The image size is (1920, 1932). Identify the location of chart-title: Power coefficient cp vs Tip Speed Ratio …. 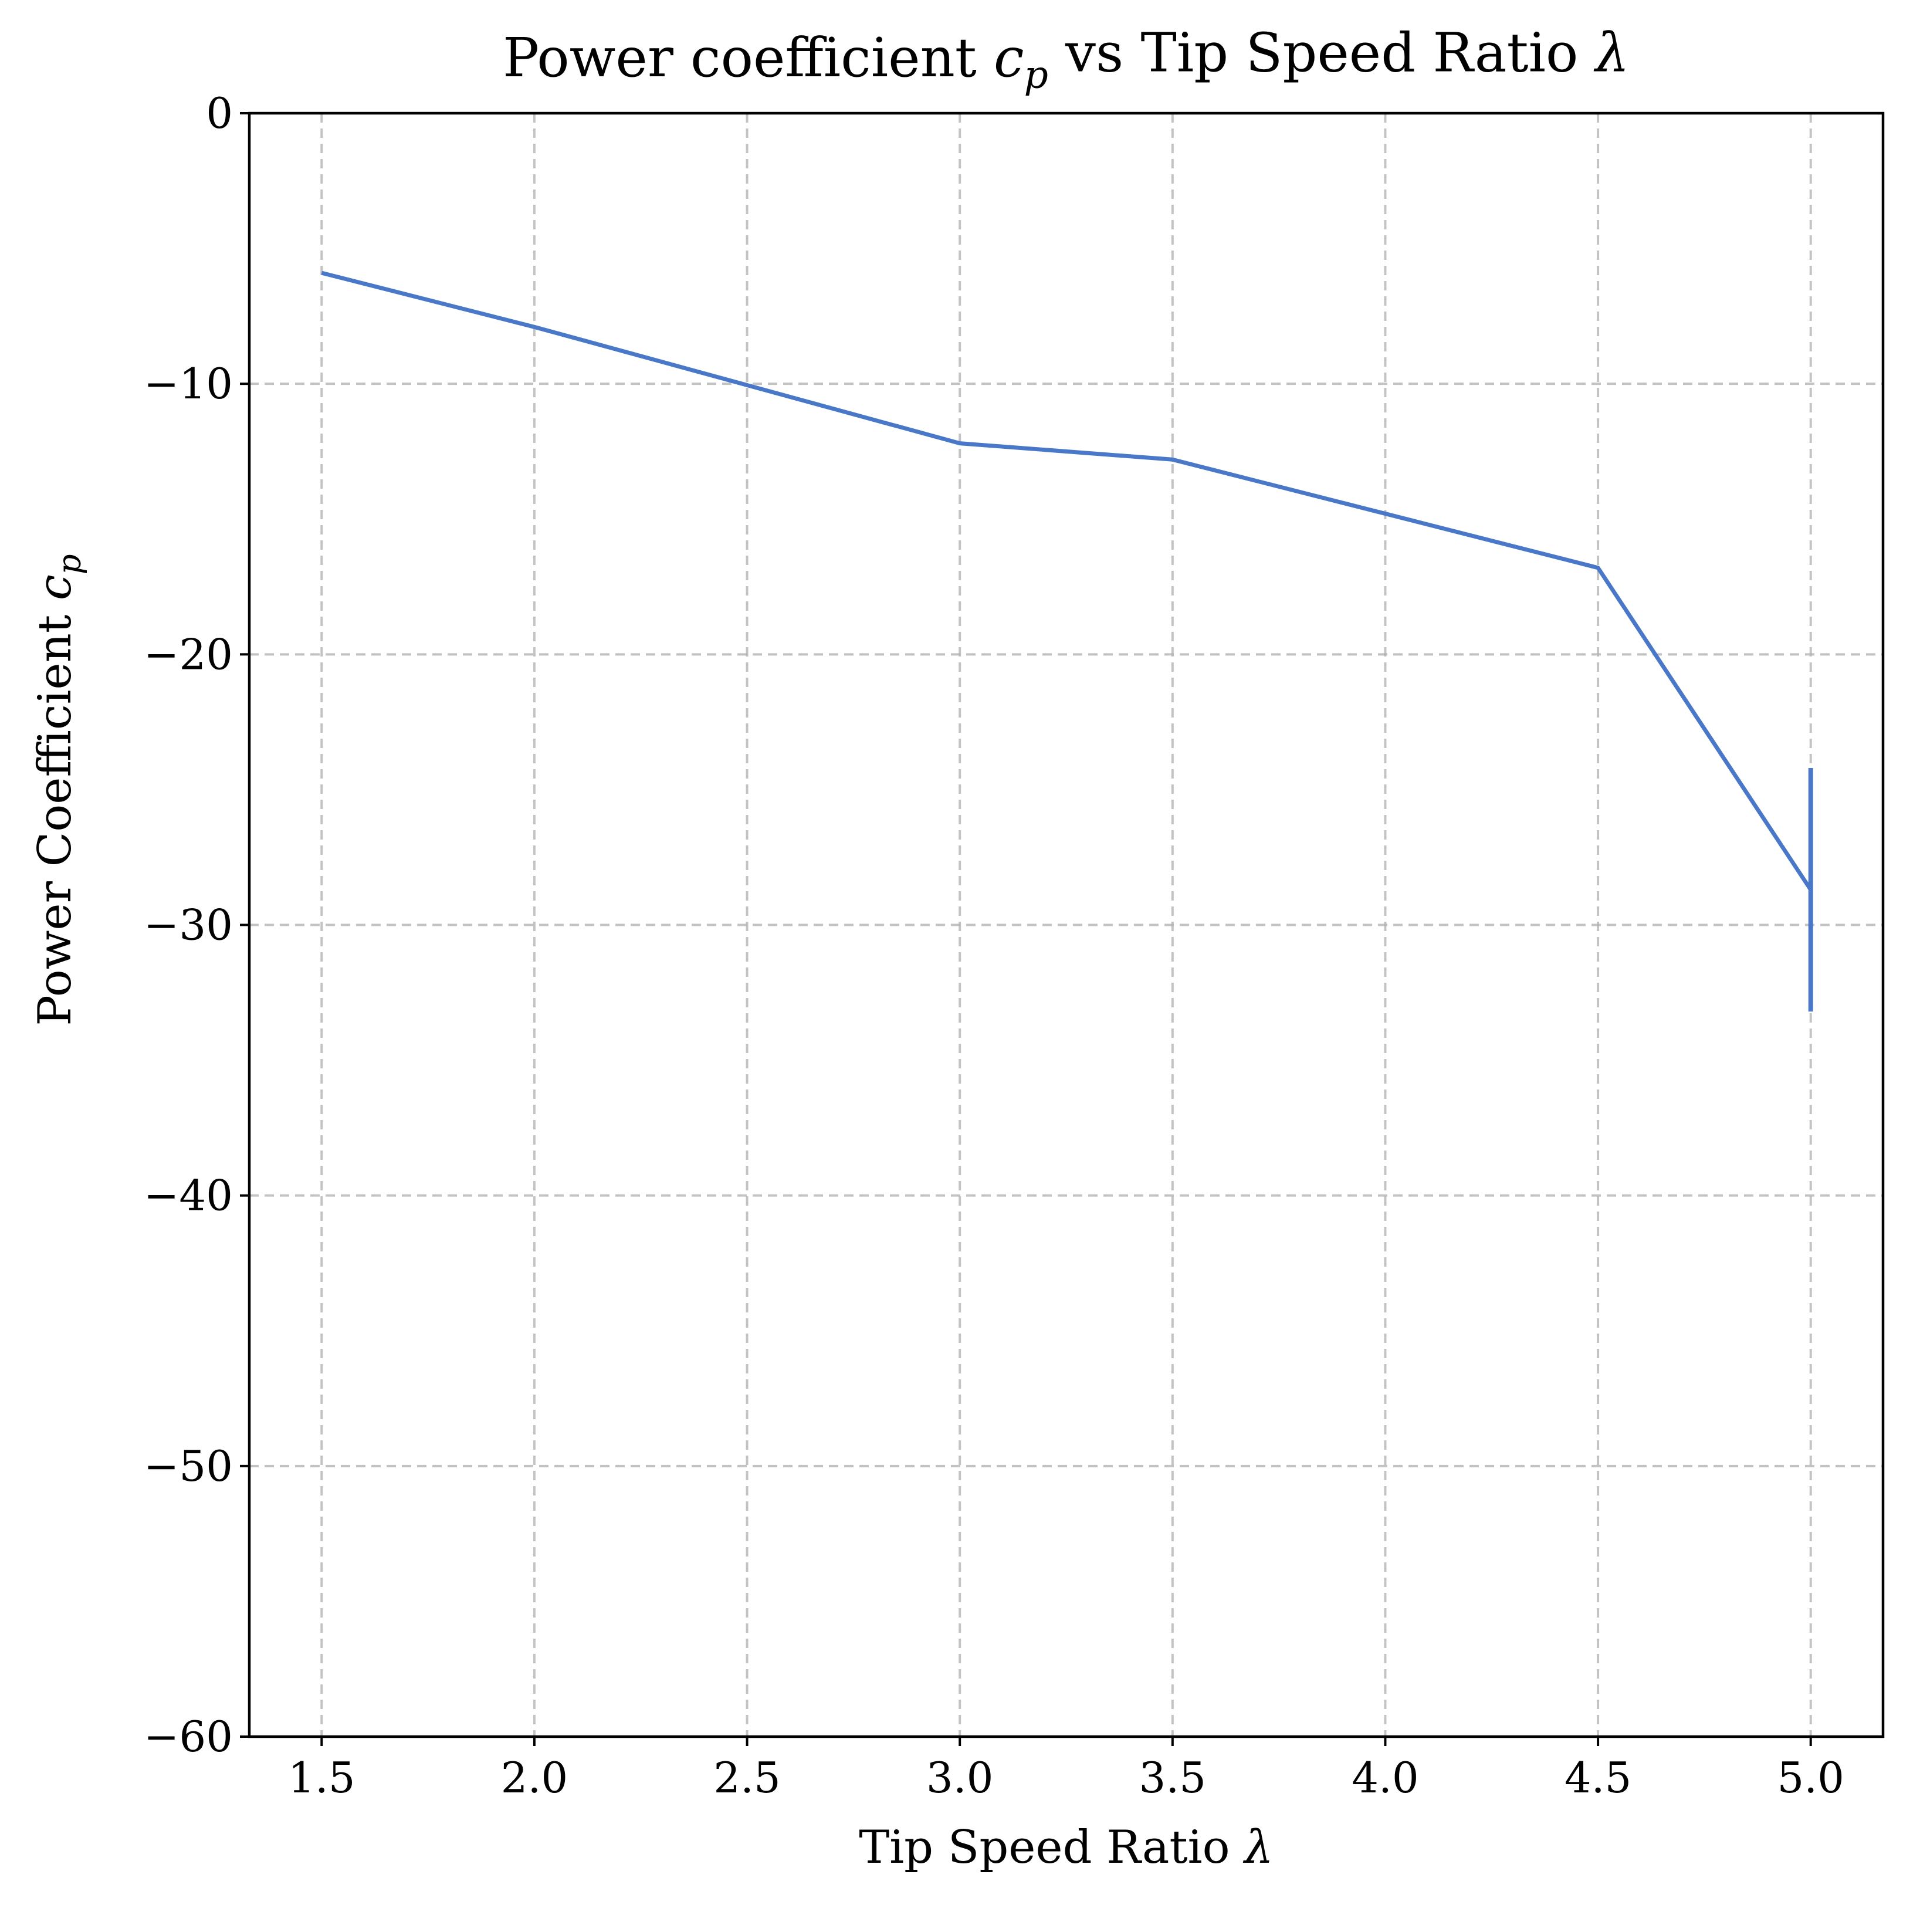
(1066, 59).